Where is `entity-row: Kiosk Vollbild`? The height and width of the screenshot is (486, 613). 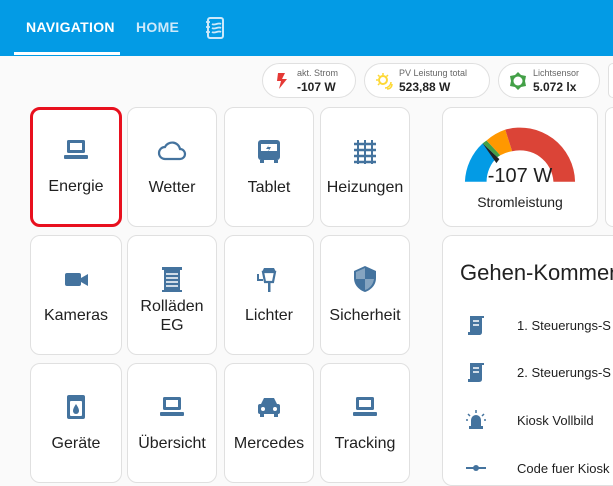
entity-row: Kiosk Vollbild is located at coordinates (539, 421).